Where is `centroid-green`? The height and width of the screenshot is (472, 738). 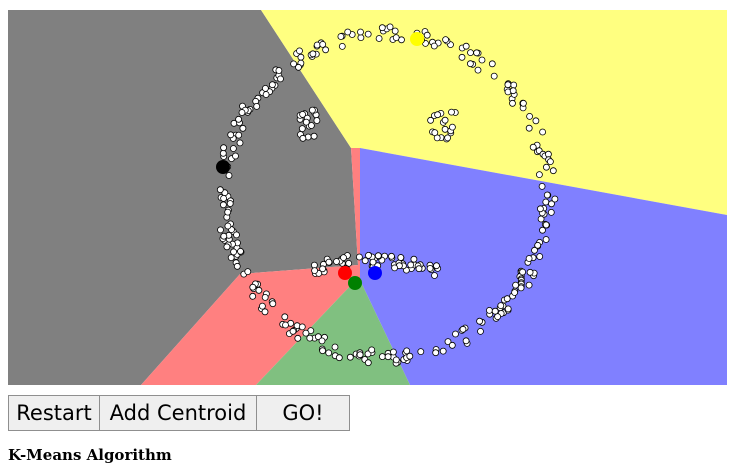 centroid-green is located at coordinates (355, 283).